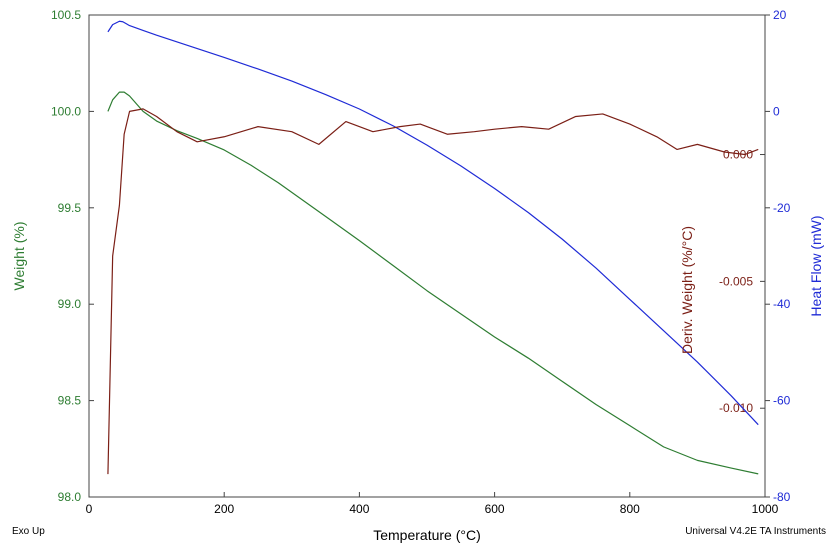 The height and width of the screenshot is (546, 834). Describe the element at coordinates (70, 497) in the screenshot. I see `weight-tick-label: 98.0` at that location.